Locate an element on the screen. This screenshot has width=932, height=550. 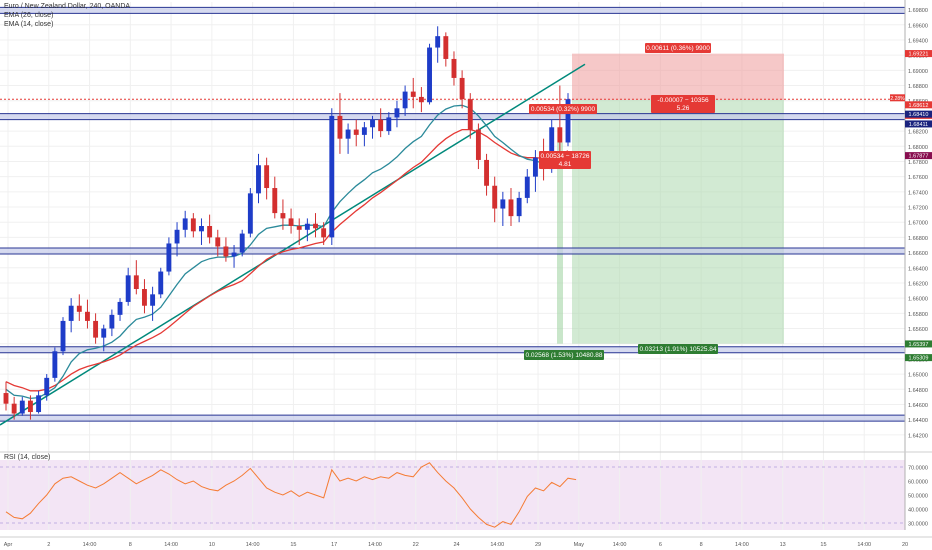
price-flag-text: 1.69221 is located at coordinates (919, 55).